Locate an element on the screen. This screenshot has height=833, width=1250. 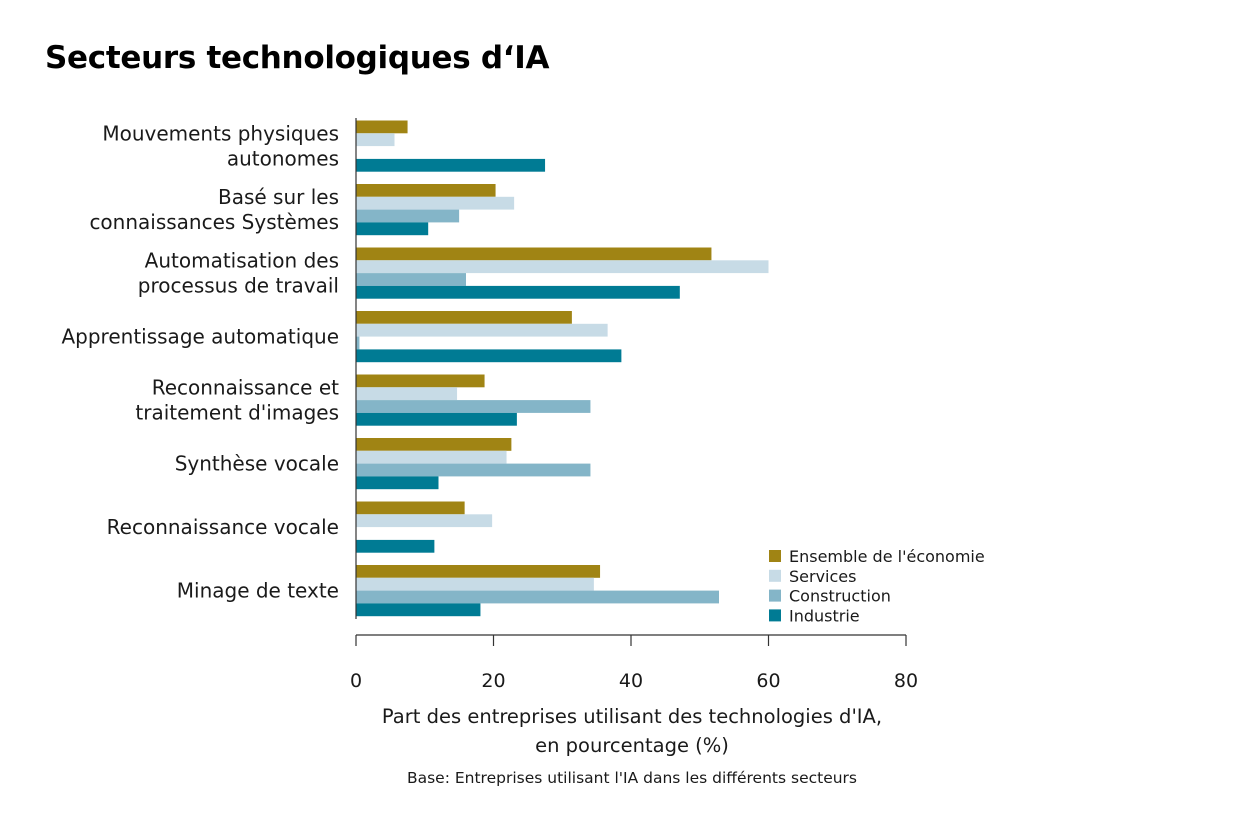
x-tick-label: 60 is located at coordinates (768, 681).